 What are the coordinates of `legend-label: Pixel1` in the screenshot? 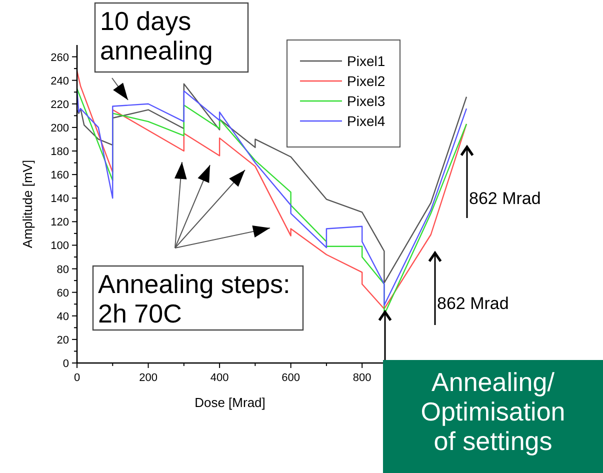 It's located at (366, 61).